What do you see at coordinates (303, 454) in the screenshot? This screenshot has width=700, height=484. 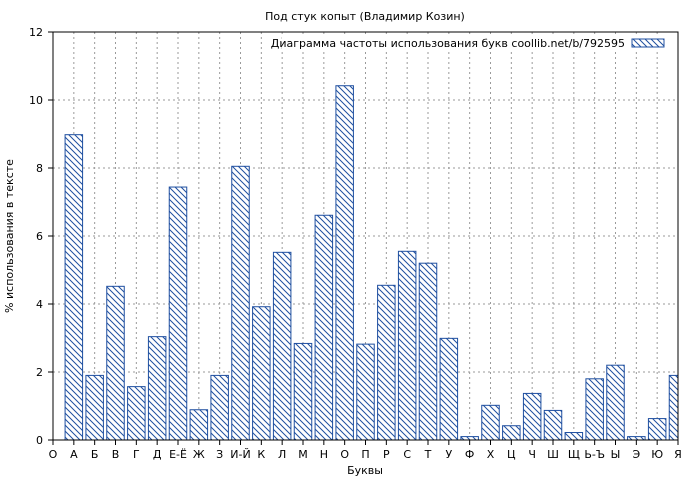 I see `x-tick-label: М` at bounding box center [303, 454].